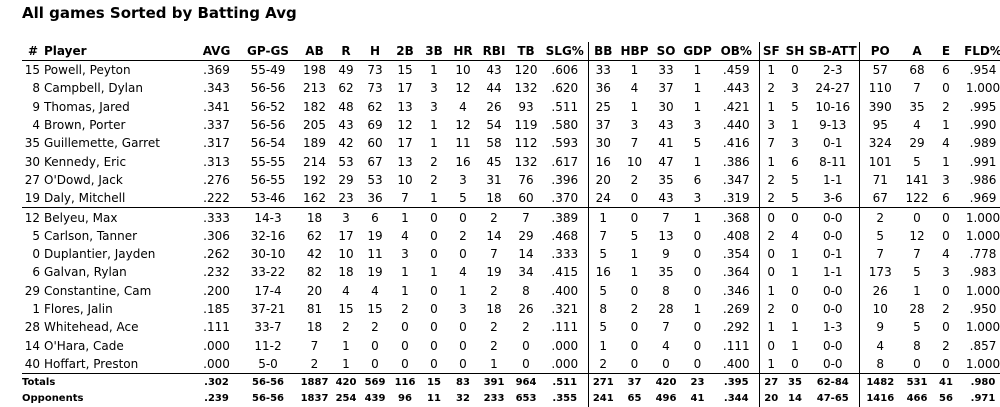 The height and width of the screenshot is (407, 1000). I want to click on cell: 58, so click(494, 143).